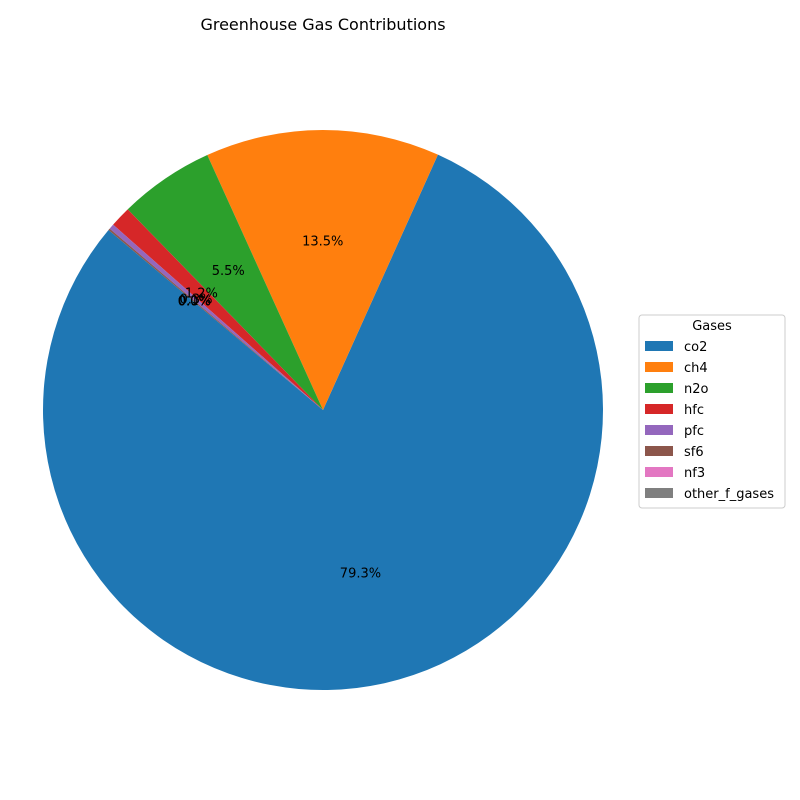 This screenshot has height=800, width=800. I want to click on slice-ch4, so click(322, 270).